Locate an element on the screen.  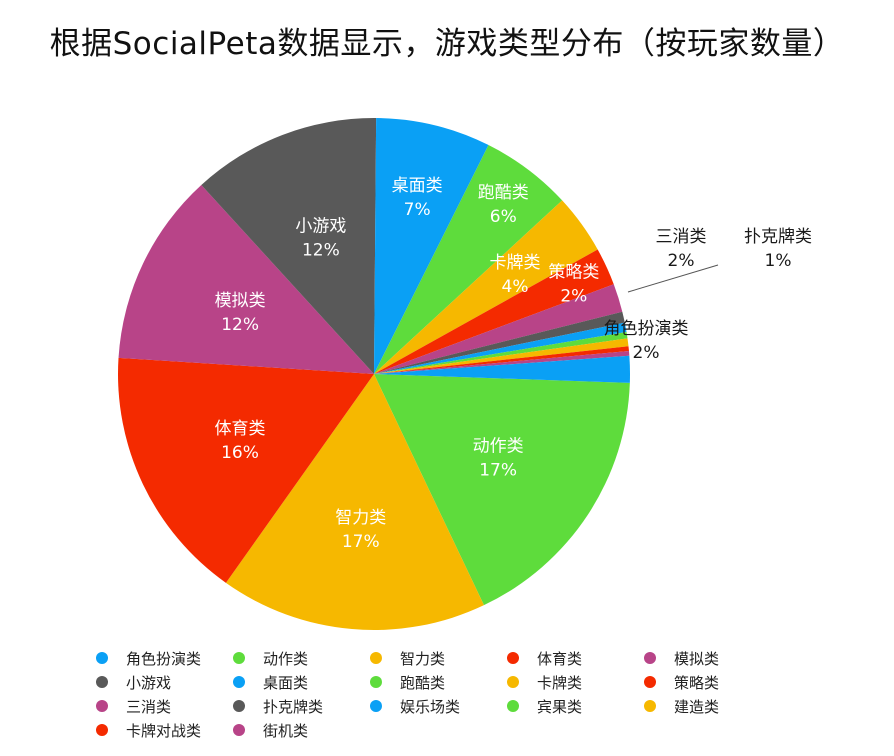
legend-label: 卡牌类 is located at coordinates (560, 682).